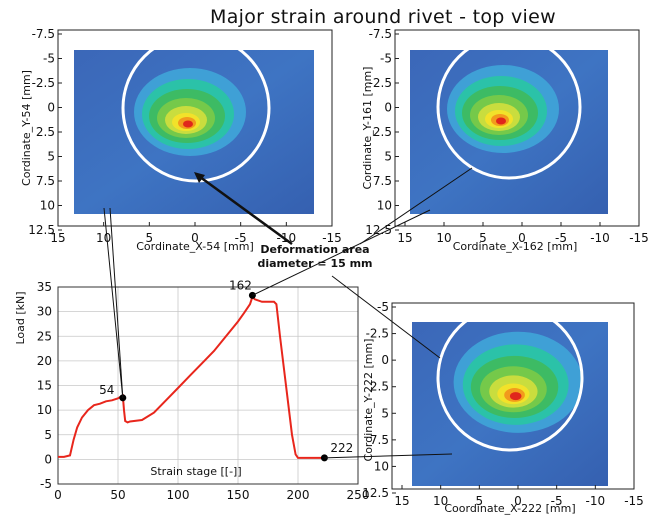 The height and width of the screenshot is (524, 652). I want to click on y-axis-label: Cordinate_Y-54 [mm], so click(26, 128).